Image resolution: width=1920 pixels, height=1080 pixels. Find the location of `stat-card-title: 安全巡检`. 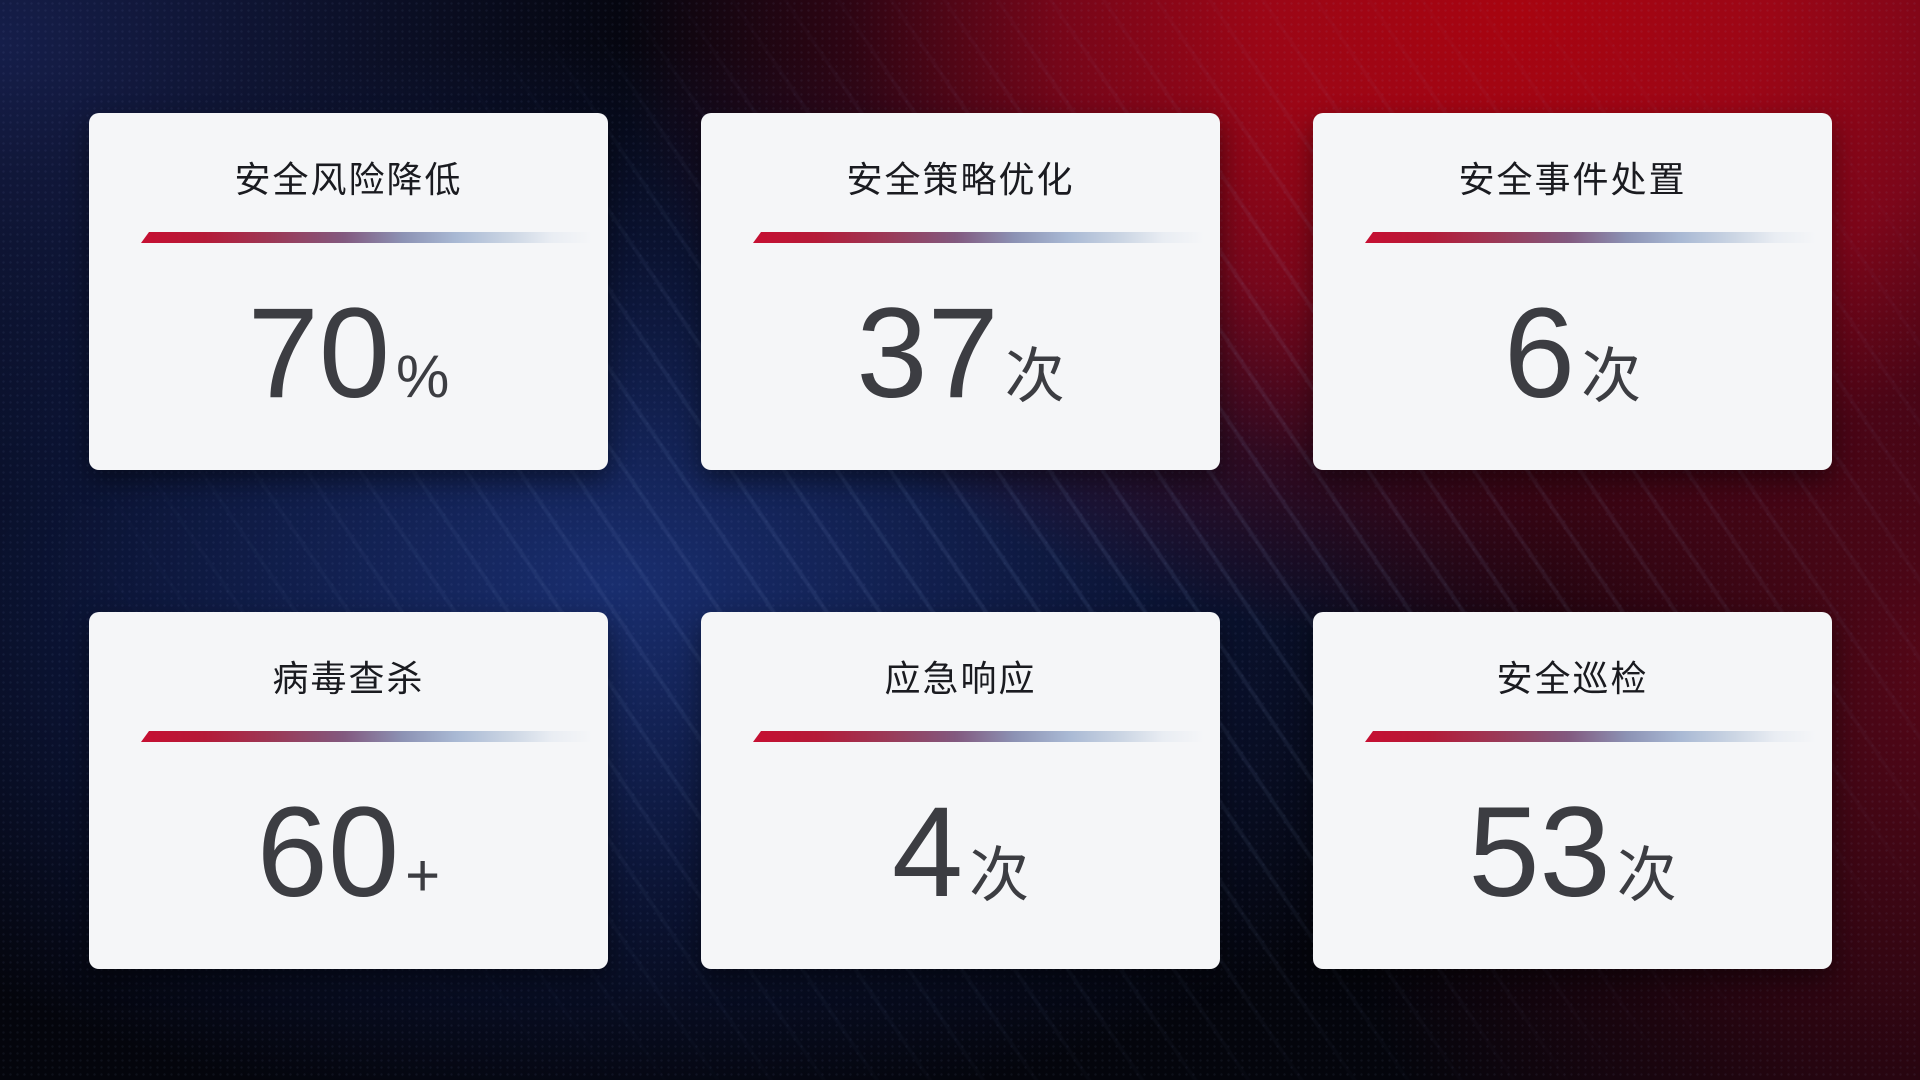

stat-card-title: 安全巡检 is located at coordinates (1572, 678).